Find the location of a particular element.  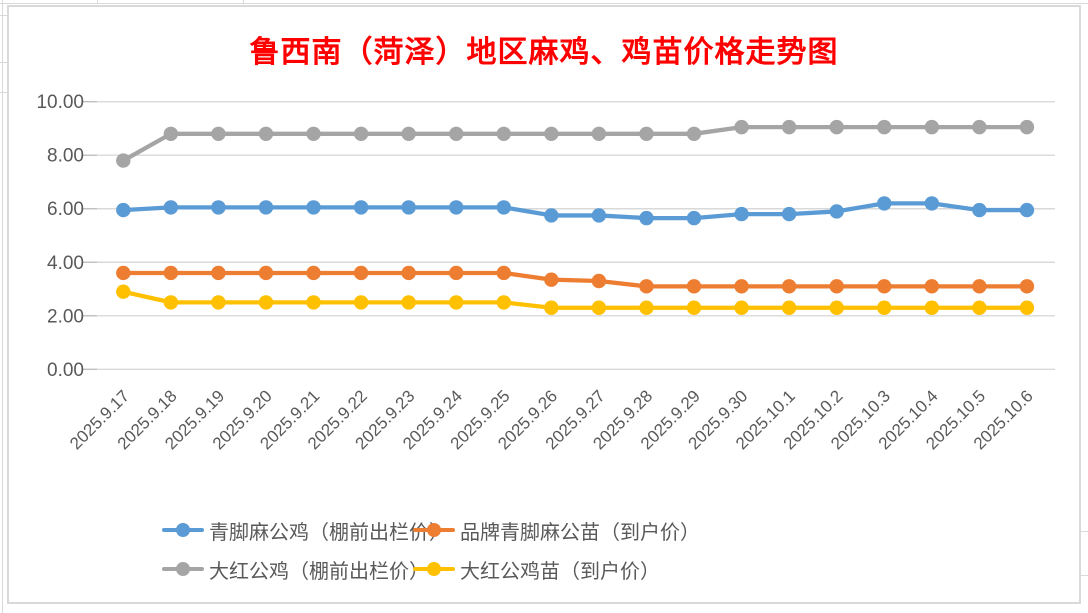

legend-item-series-1: 品牌青脚麻公苗（到户价） is located at coordinates (556, 531).